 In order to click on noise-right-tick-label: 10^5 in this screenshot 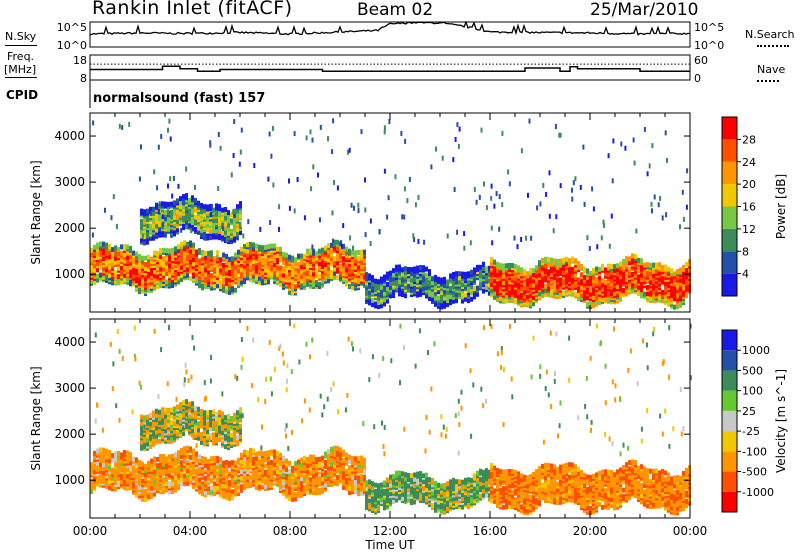, I will do `click(709, 27)`.